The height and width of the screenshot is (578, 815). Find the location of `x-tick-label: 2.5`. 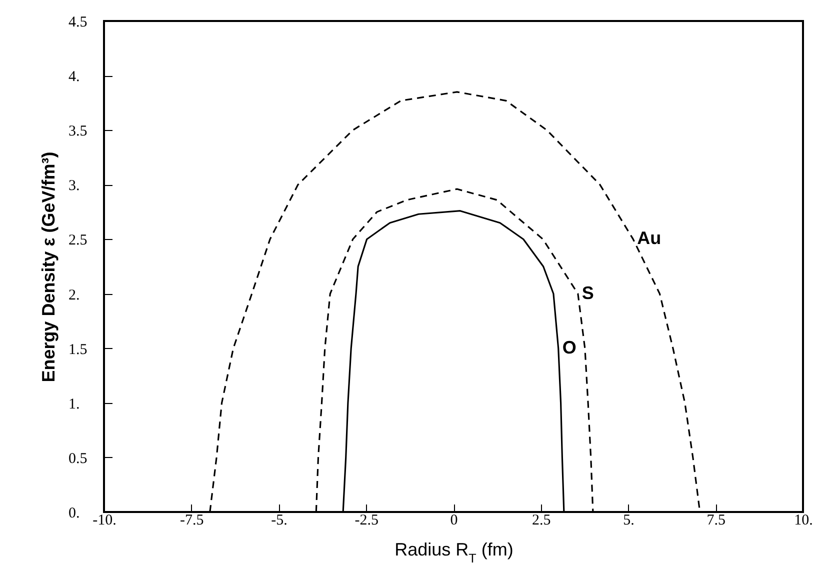

x-tick-label: 2.5 is located at coordinates (541, 520).